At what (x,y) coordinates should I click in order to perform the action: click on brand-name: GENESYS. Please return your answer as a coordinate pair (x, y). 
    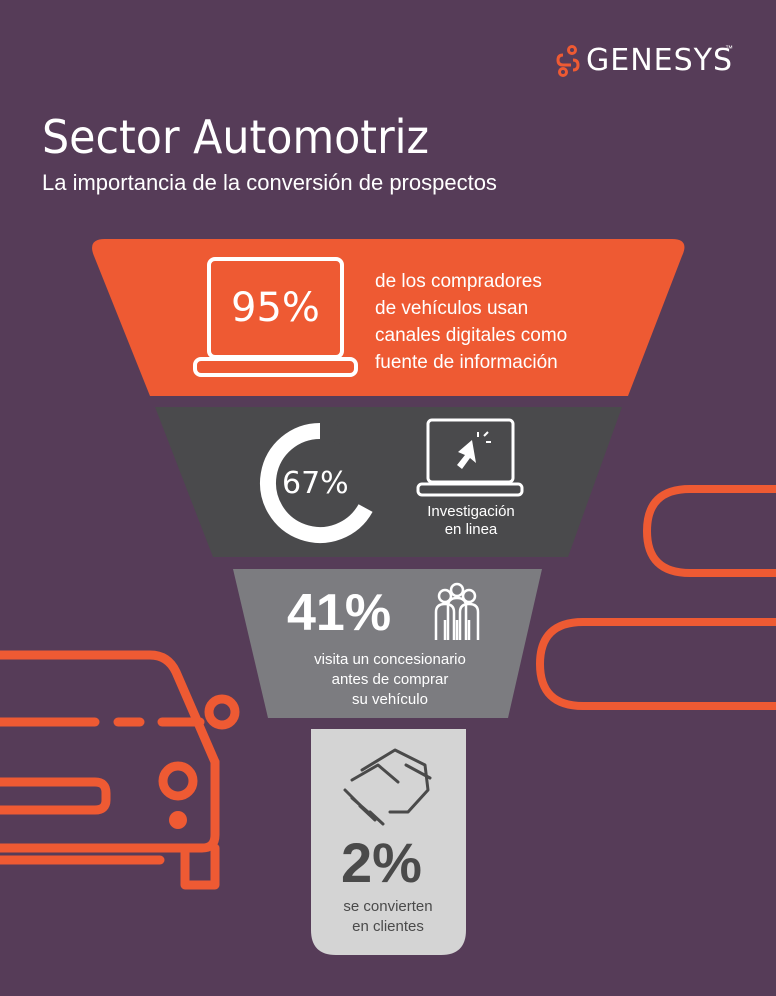
    Looking at the image, I should click on (660, 60).